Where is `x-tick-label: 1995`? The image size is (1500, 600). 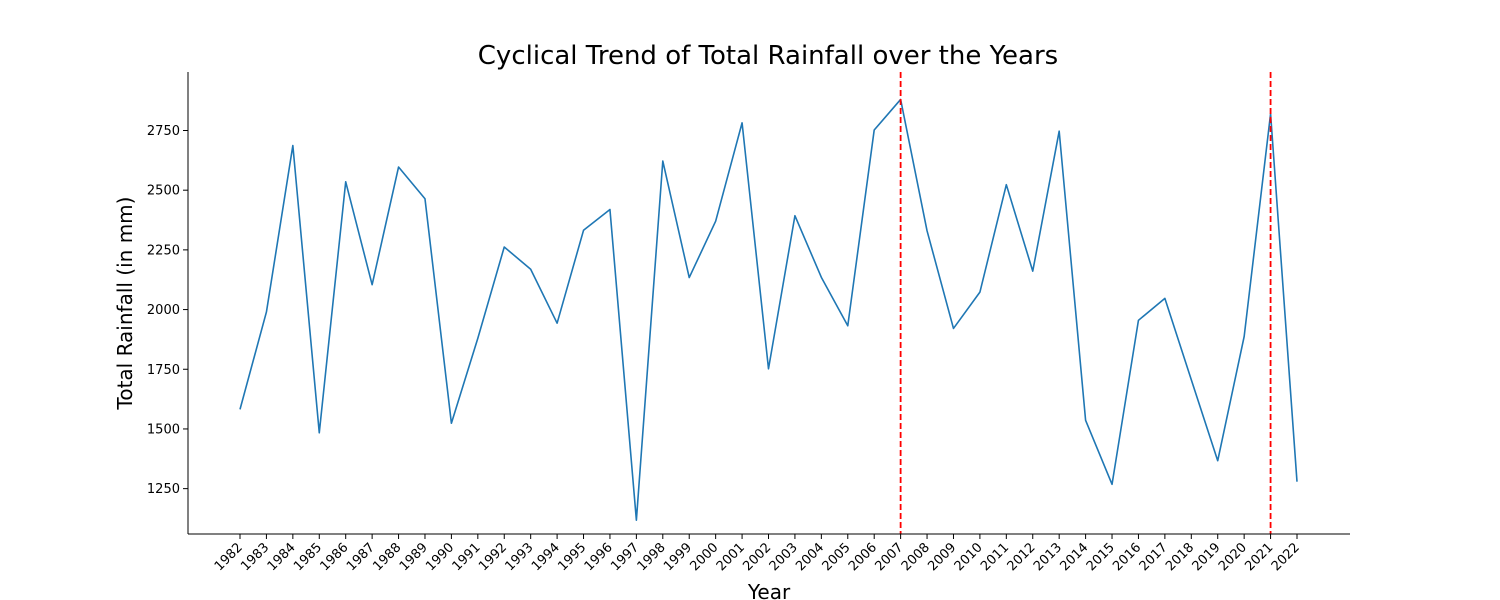
x-tick-label: 1995 is located at coordinates (572, 557).